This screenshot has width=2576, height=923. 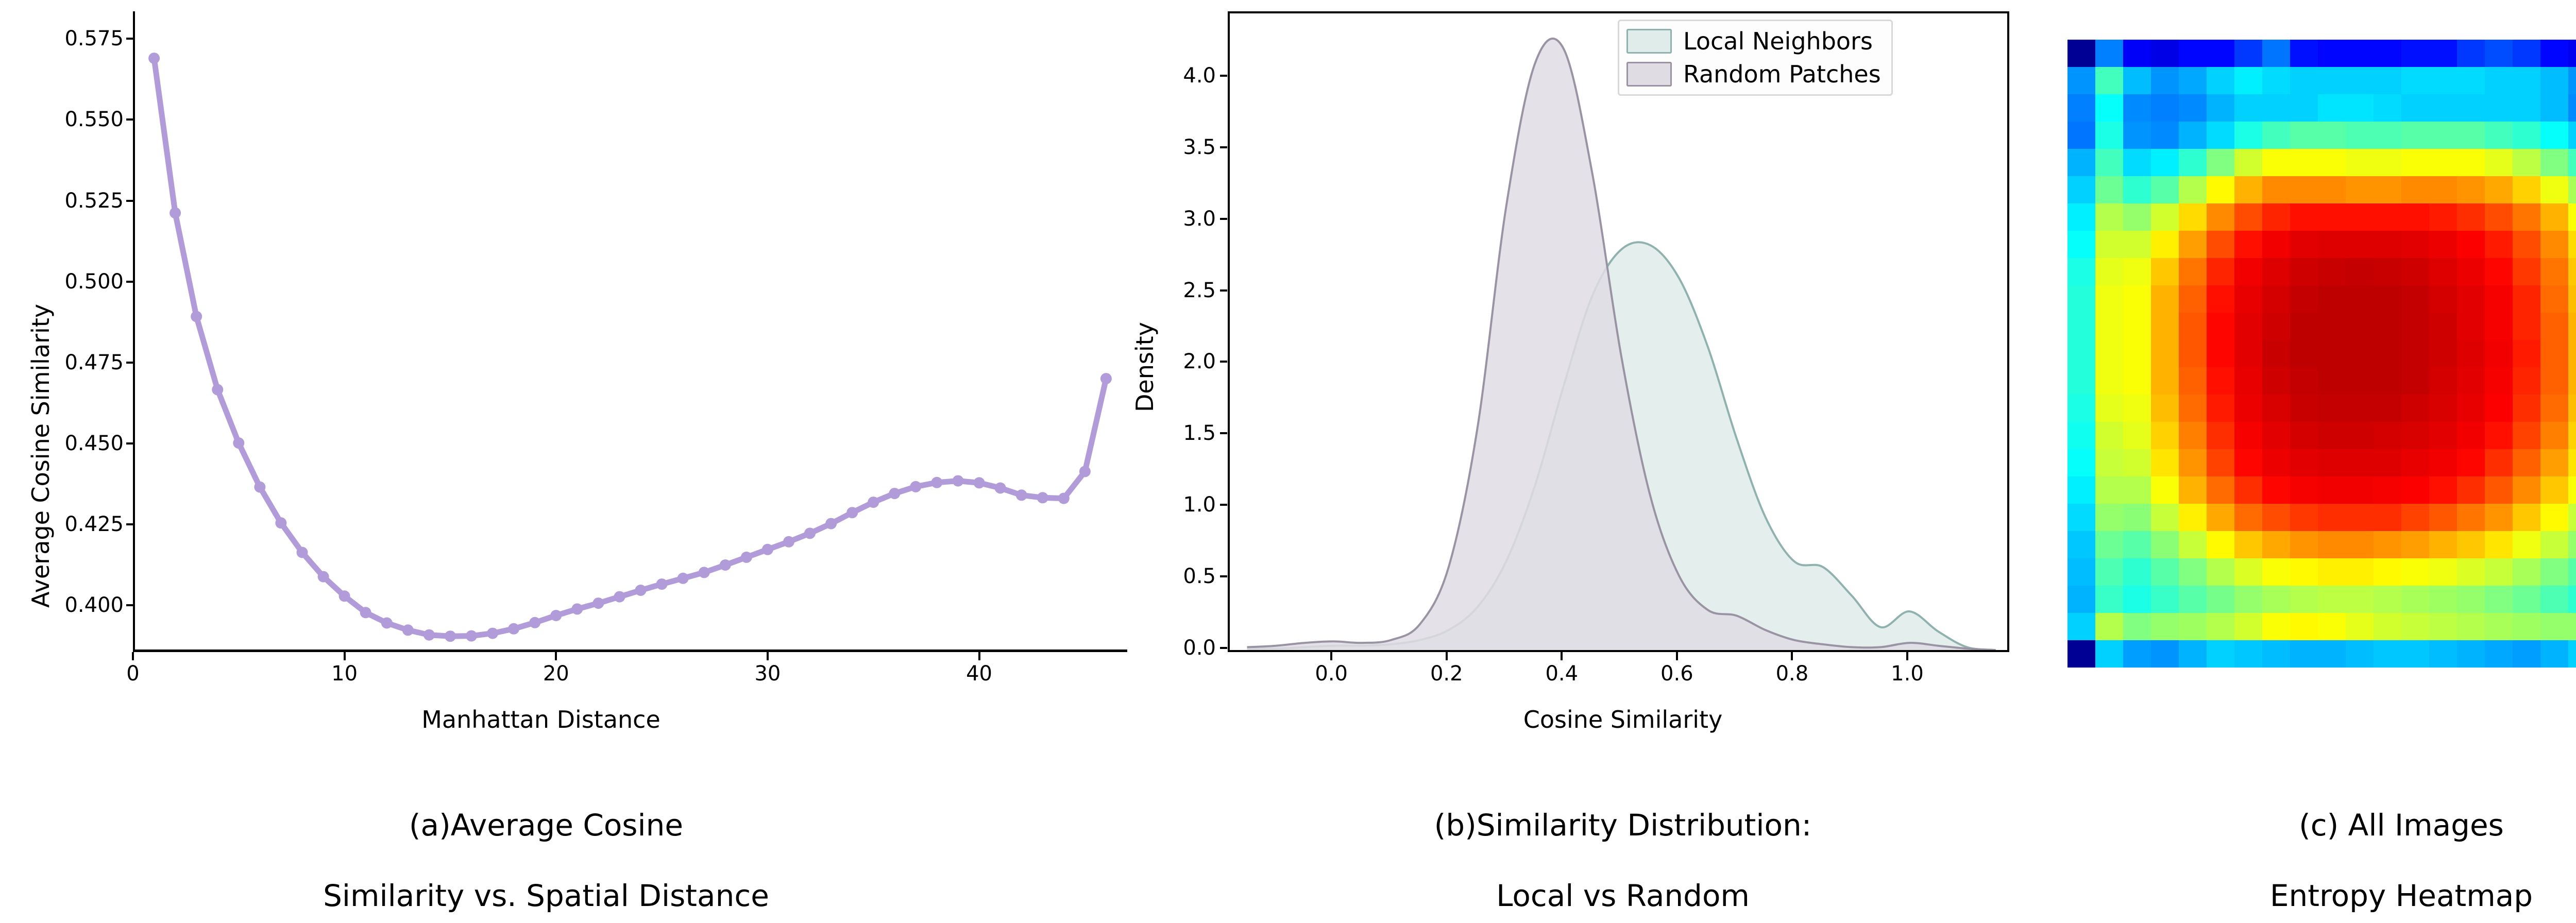 What do you see at coordinates (1623, 896) in the screenshot?
I see `panel-b-caption-line2: Local vs Random` at bounding box center [1623, 896].